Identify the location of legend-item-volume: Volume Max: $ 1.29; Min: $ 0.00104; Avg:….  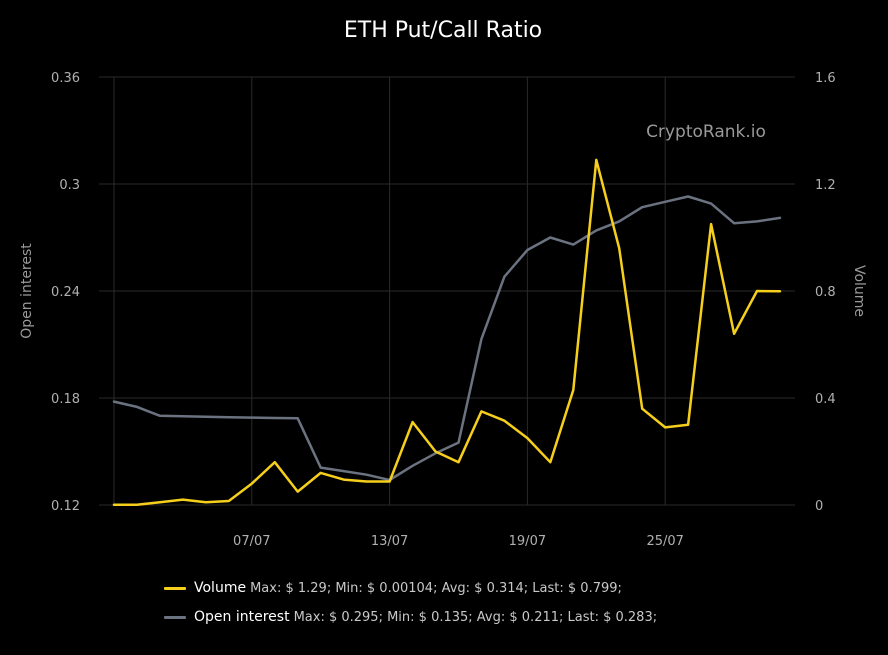
(393, 588).